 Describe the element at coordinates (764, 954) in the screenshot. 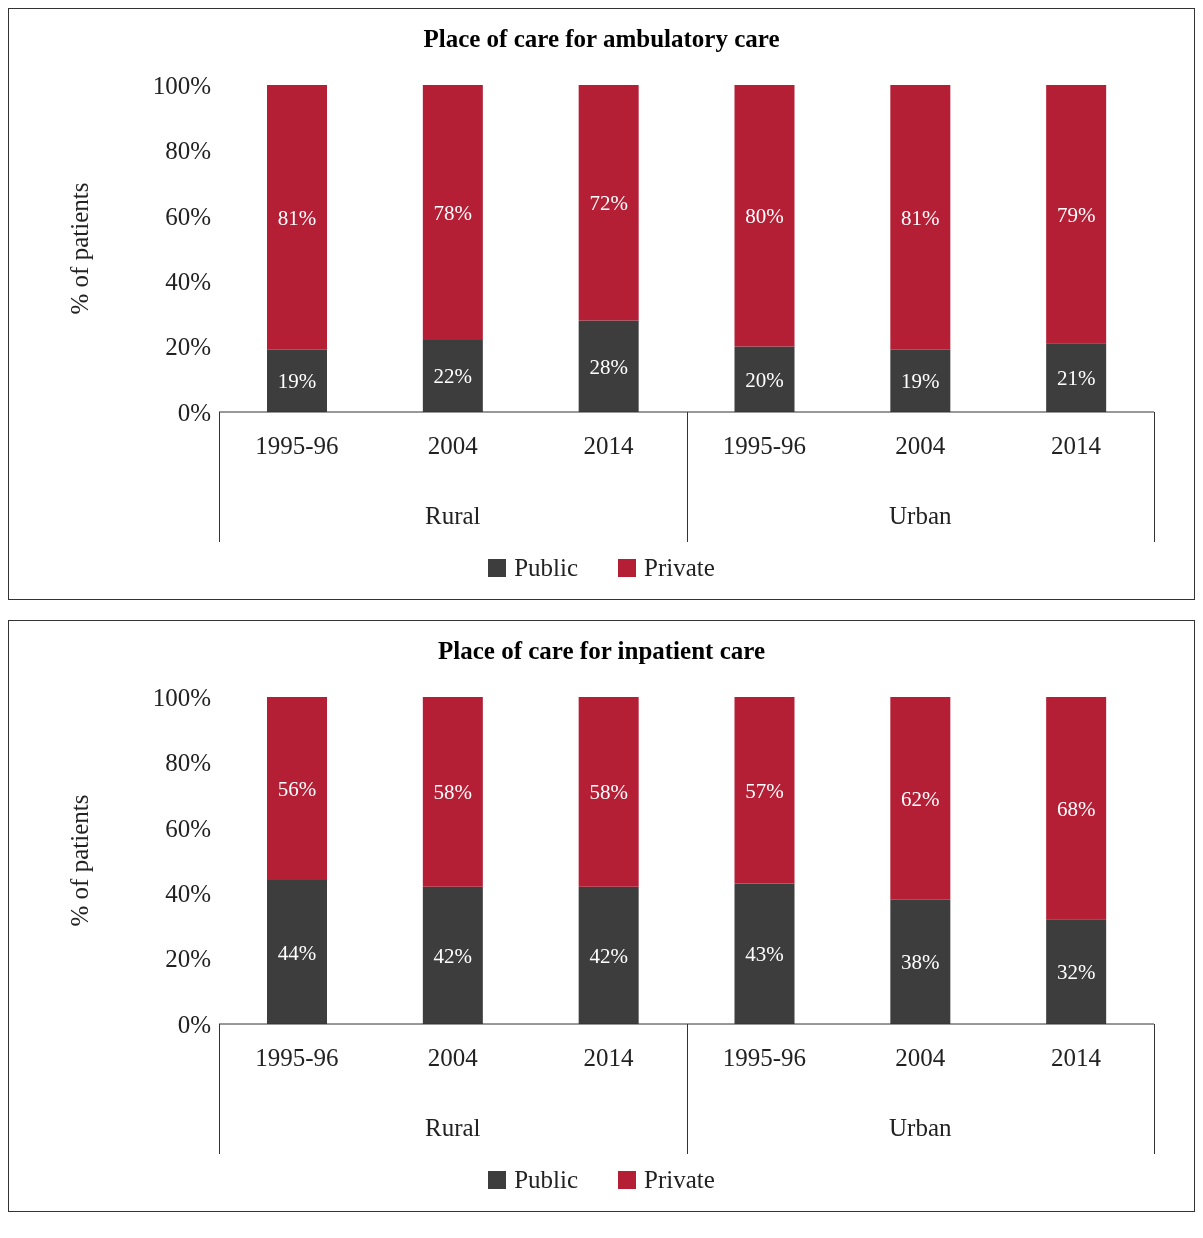

I see `data-label: 43%` at that location.